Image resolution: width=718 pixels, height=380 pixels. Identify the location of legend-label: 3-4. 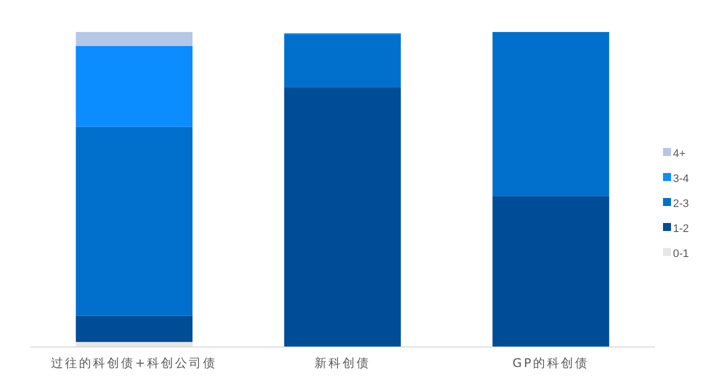
(681, 179).